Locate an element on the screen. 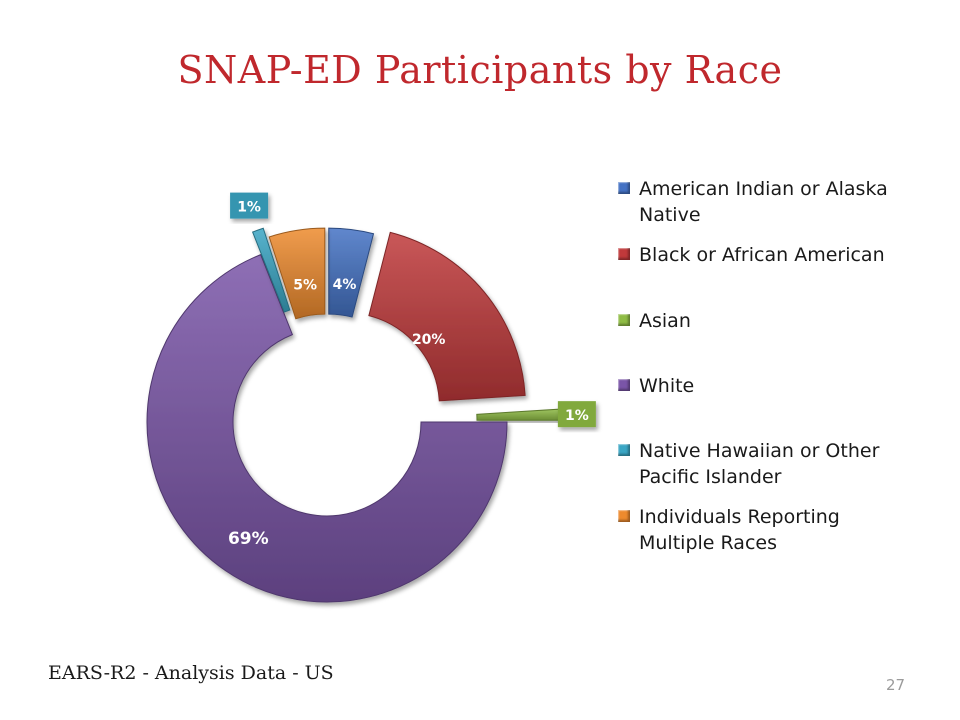 The height and width of the screenshot is (720, 960). data-label-box-native-hawaiian-or-other-pacific-islander is located at coordinates (249, 205).